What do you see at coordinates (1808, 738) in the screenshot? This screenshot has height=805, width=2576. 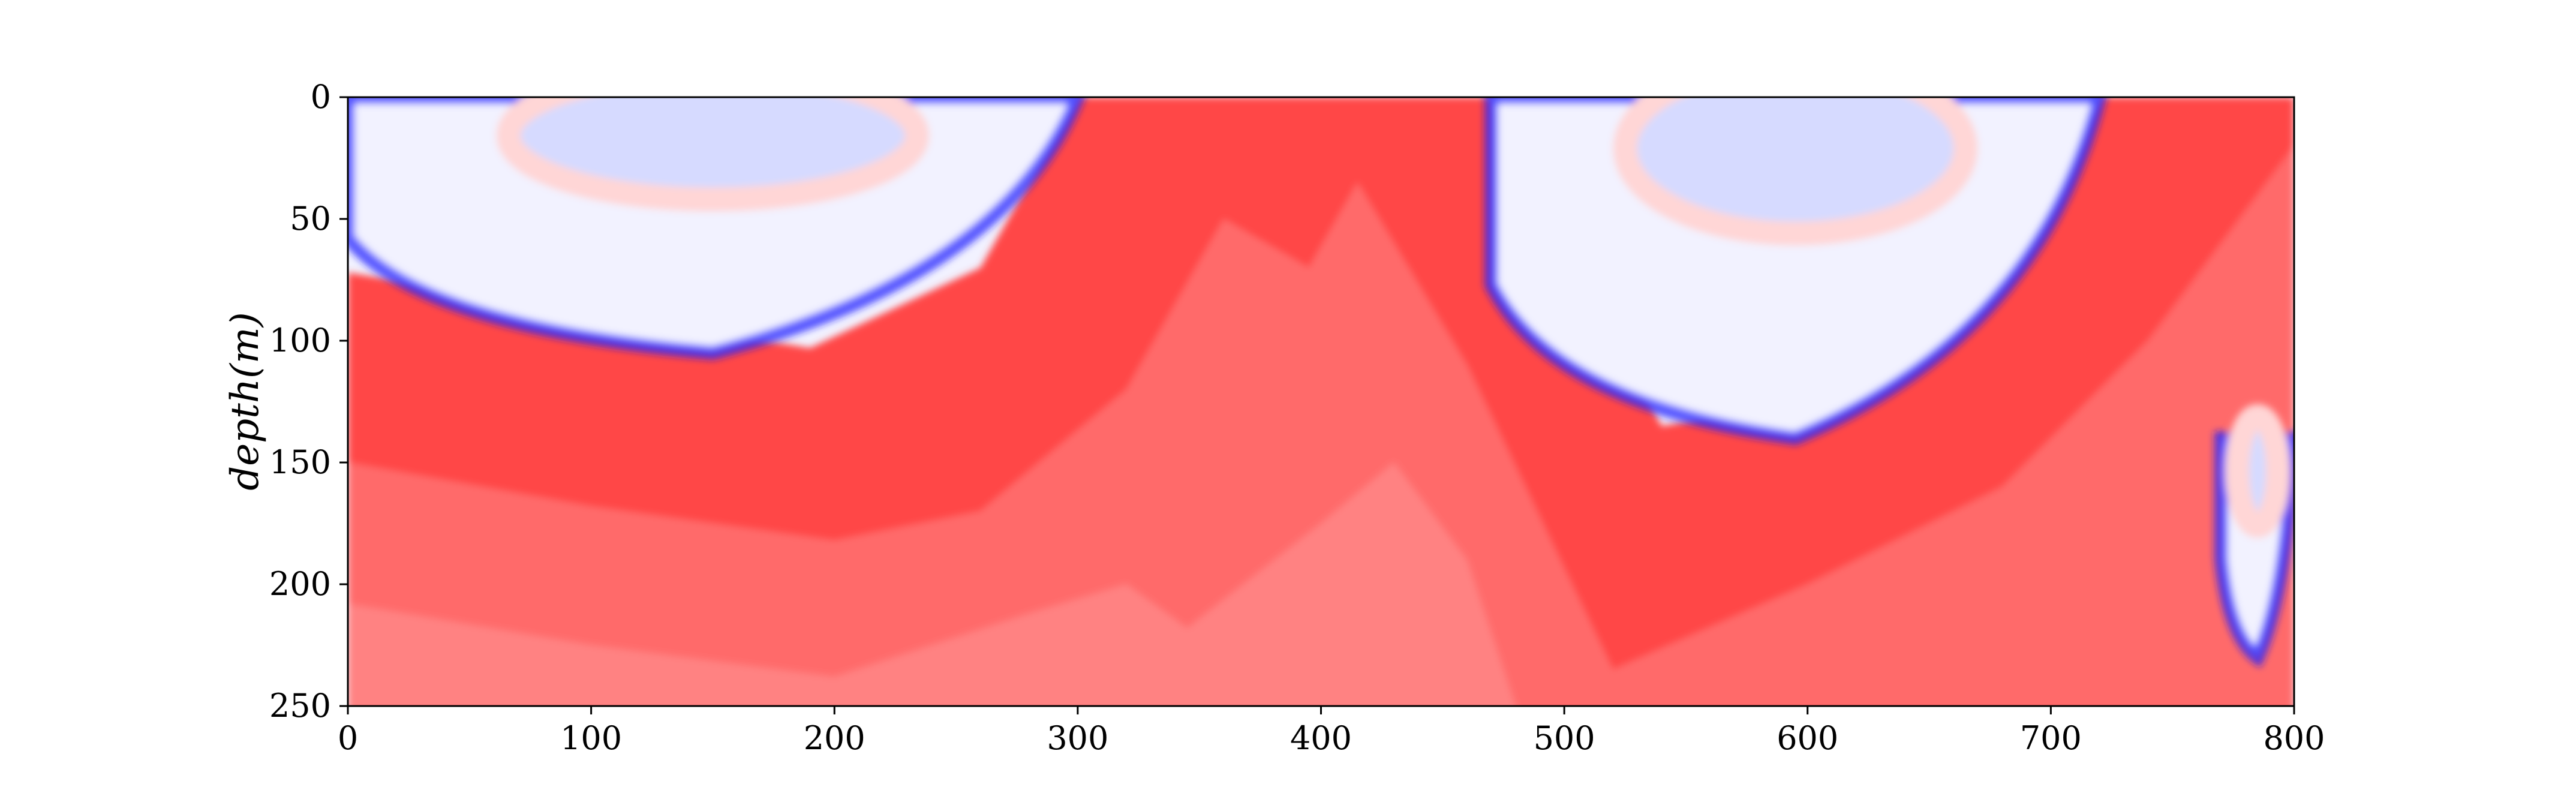 I see `x-tick-label: 600` at bounding box center [1808, 738].